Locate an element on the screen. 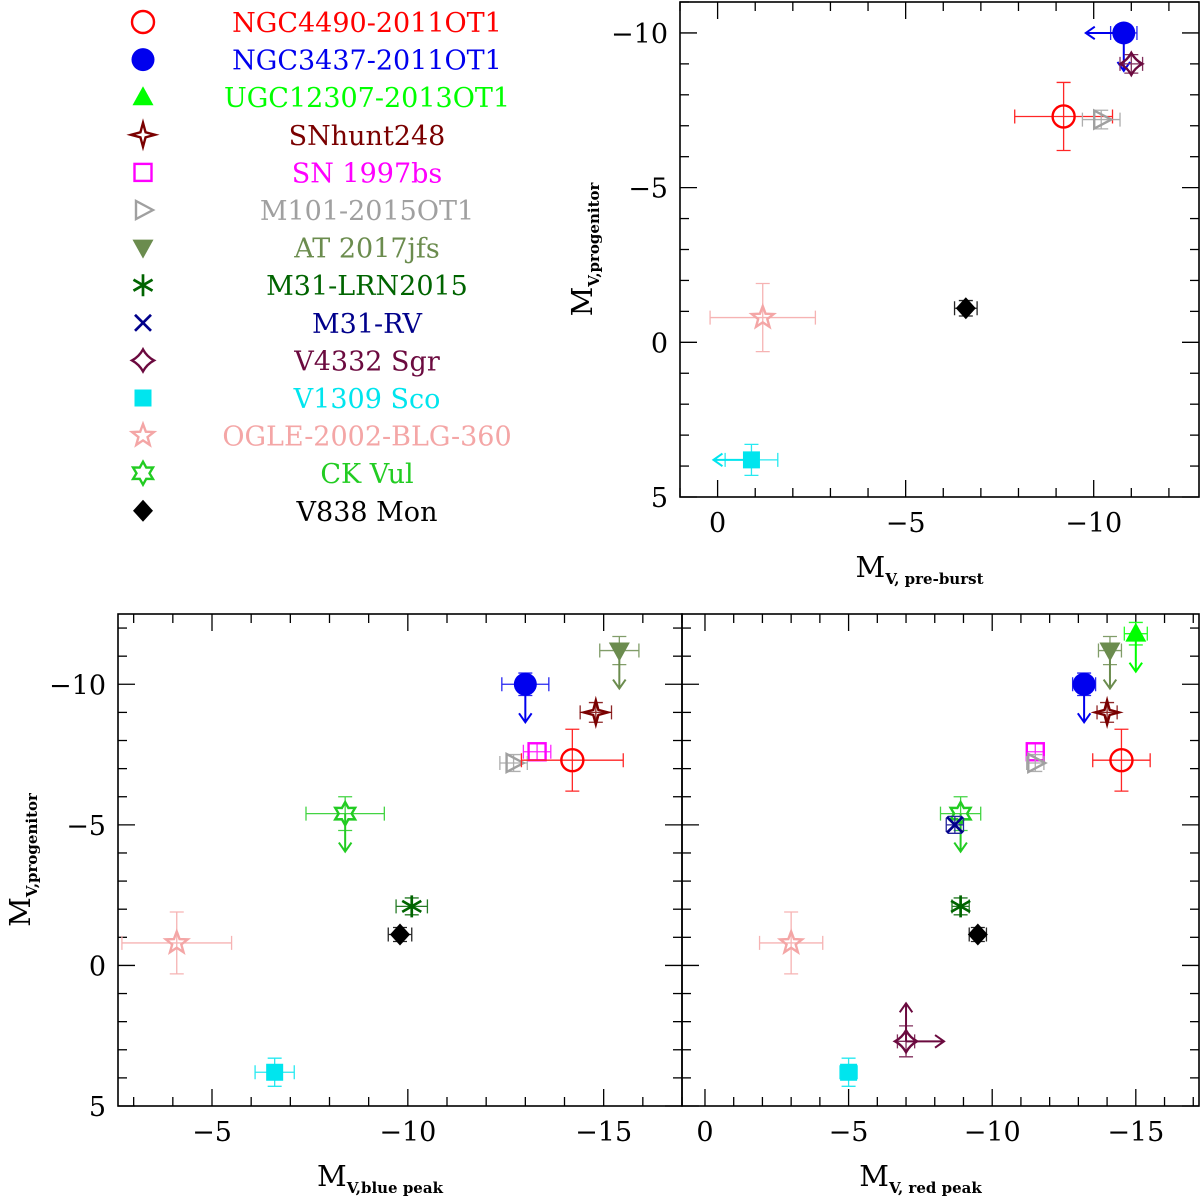 This screenshot has height=1197, width=1200. data-point-ck-vul is located at coordinates (345, 825).